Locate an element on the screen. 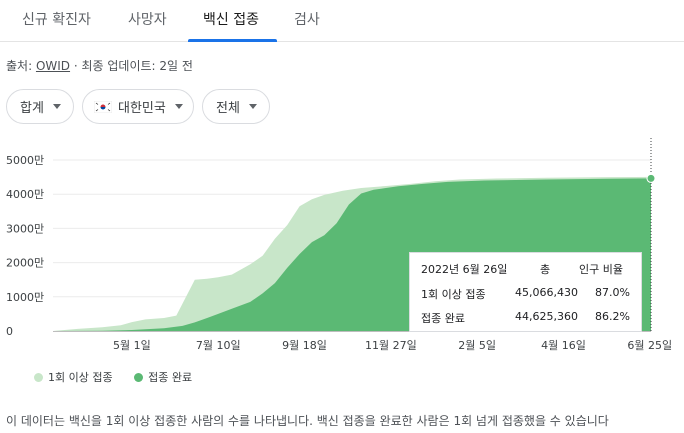  legend-item-complete: 접종 완료 is located at coordinates (163, 377).